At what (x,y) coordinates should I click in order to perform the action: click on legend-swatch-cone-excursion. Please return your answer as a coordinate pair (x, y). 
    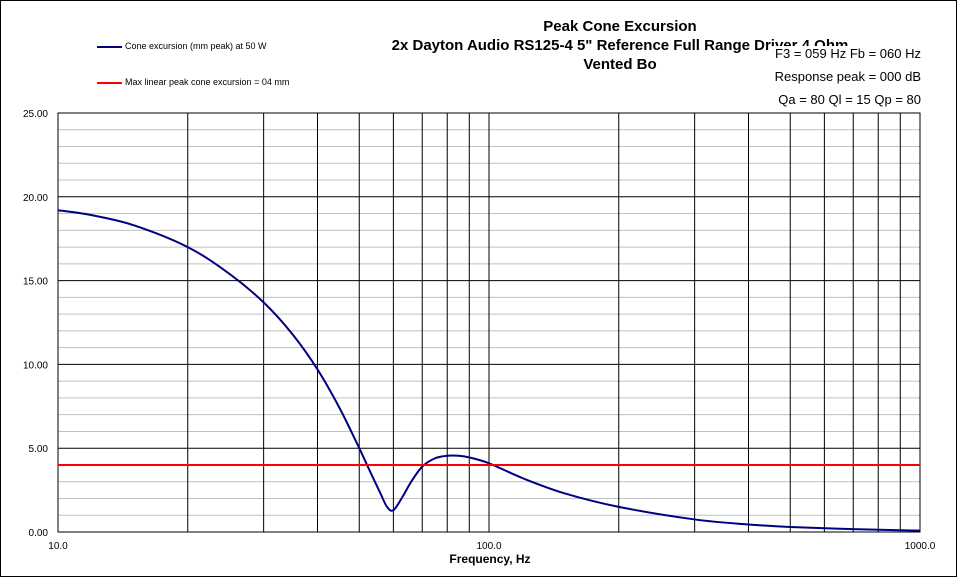
    Looking at the image, I should click on (109, 46).